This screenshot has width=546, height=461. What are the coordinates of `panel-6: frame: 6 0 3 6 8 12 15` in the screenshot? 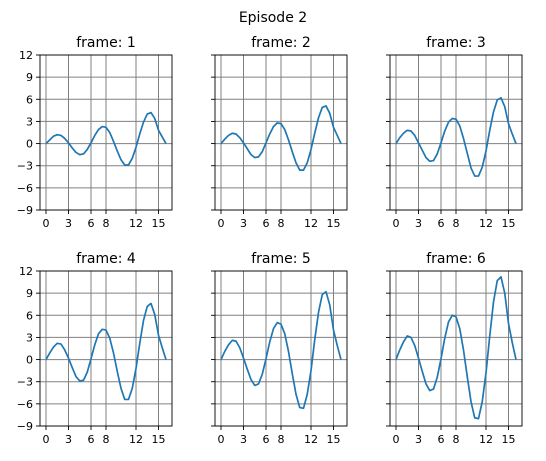 It's located at (454, 348).